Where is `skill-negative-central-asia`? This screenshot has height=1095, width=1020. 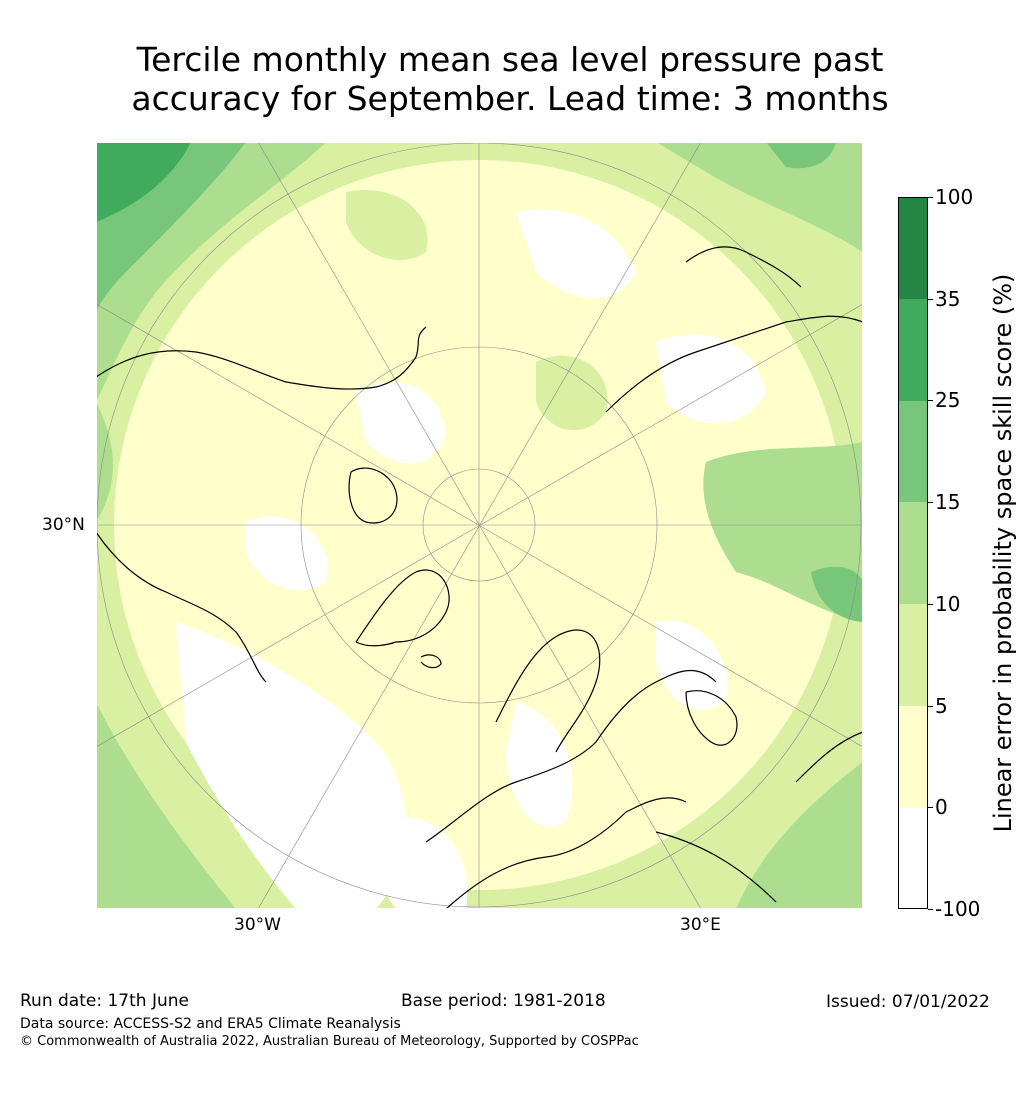
skill-negative-central-asia is located at coordinates (692, 665).